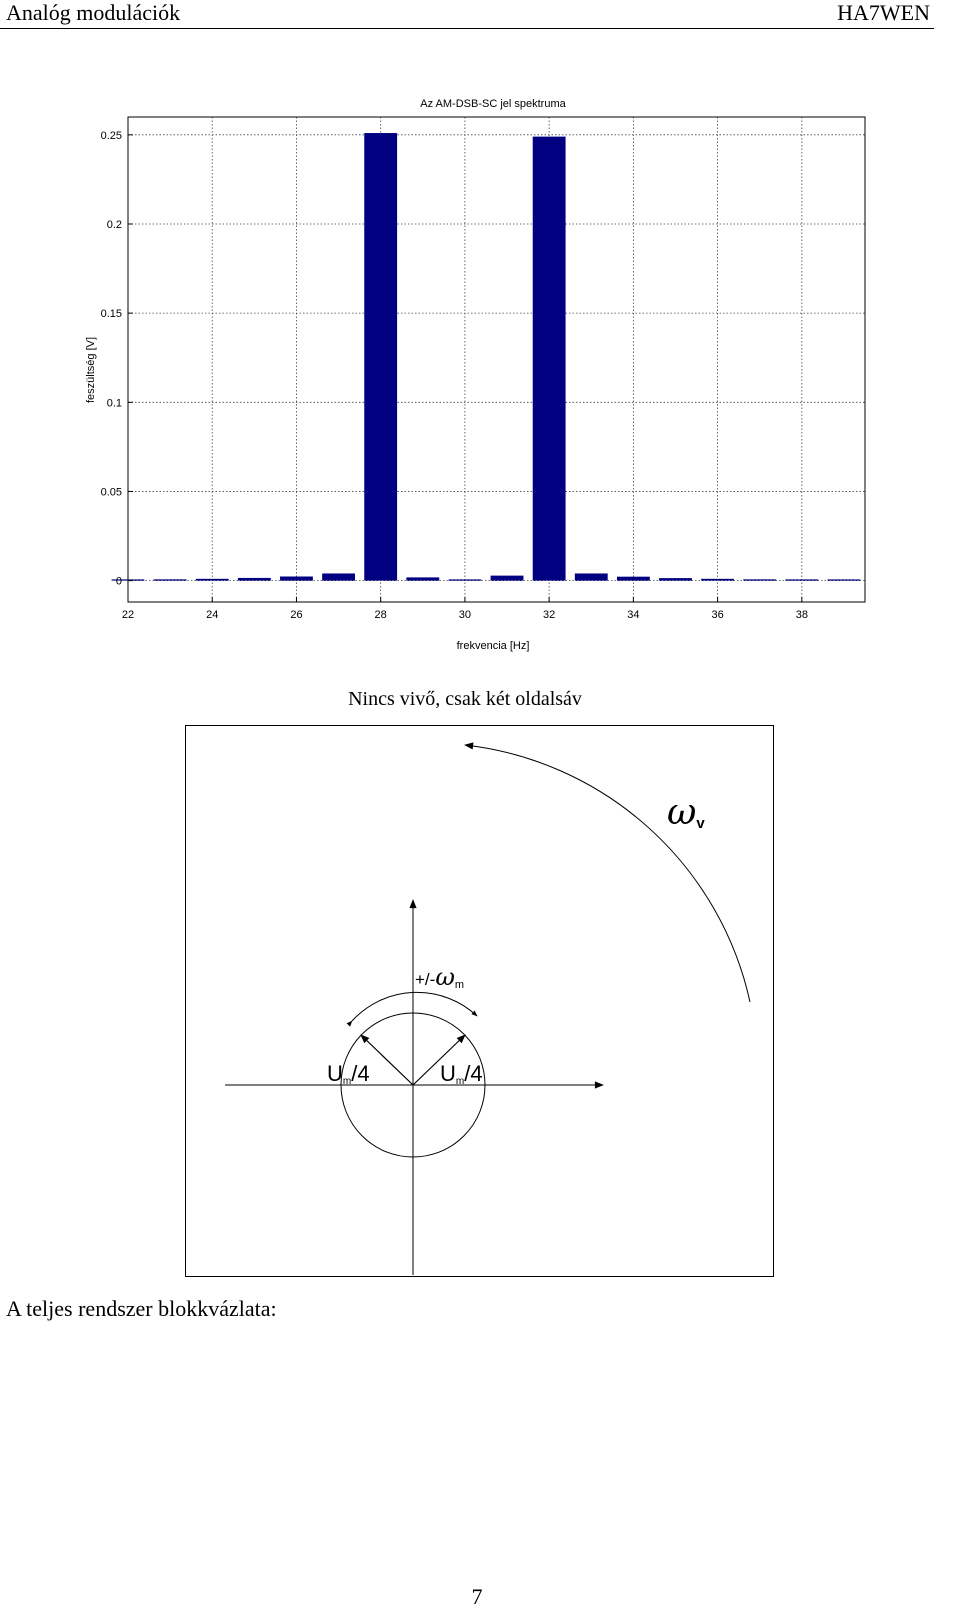  Describe the element at coordinates (425, 979) in the screenshot. I see `modulation-plus-minus: +/-` at that location.